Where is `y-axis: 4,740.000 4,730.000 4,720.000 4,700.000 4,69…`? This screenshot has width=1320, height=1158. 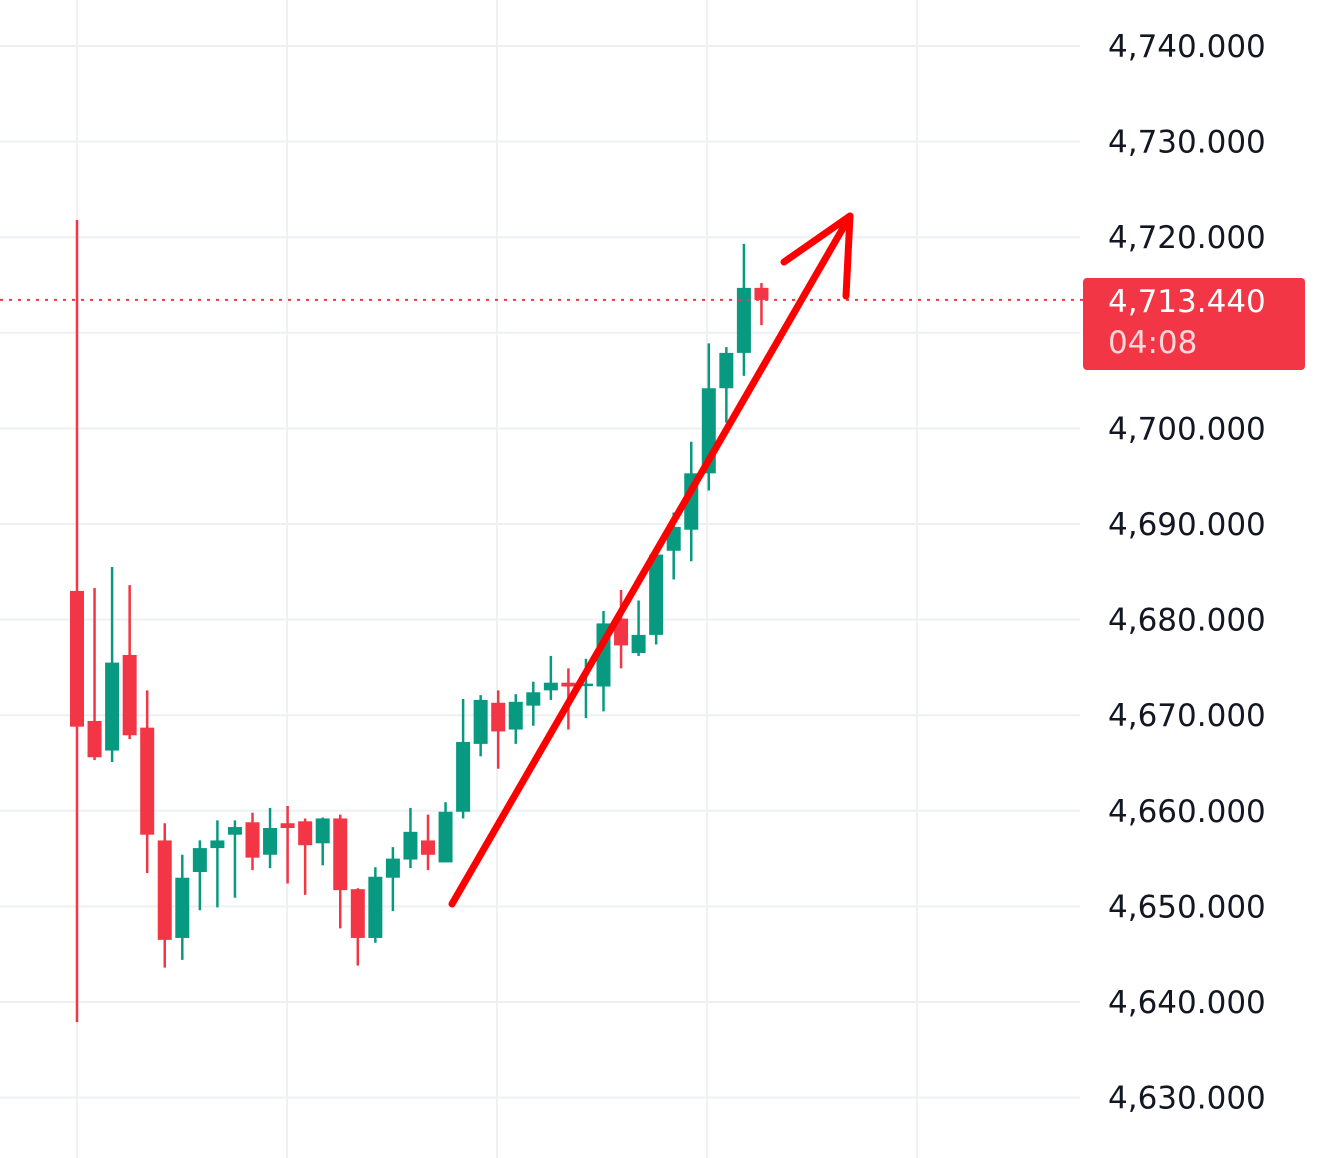
y-axis: 4,740.000 4,730.000 4,720.000 4,700.000 4,69… is located at coordinates (1187, 573).